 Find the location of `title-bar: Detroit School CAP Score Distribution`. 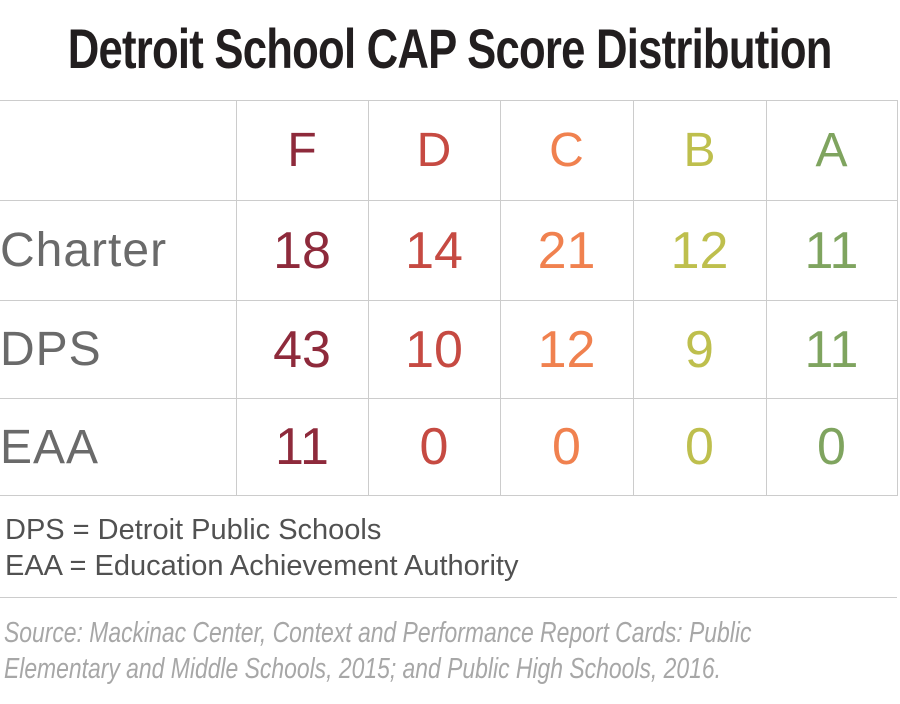

title-bar: Detroit School CAP Score Distribution is located at coordinates (450, 50).